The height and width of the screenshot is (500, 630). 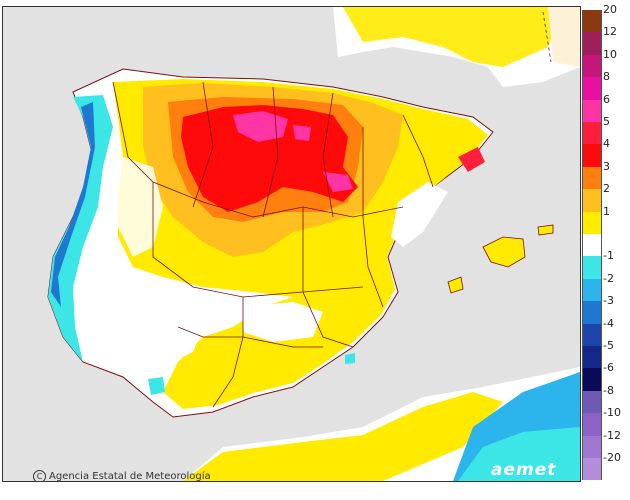 I want to click on legend-label: -20, so click(x=612, y=457).